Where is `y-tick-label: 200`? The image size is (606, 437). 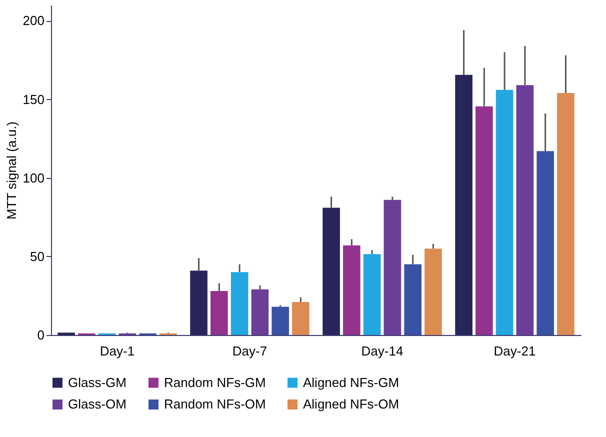 y-tick-label: 200 is located at coordinates (33, 20).